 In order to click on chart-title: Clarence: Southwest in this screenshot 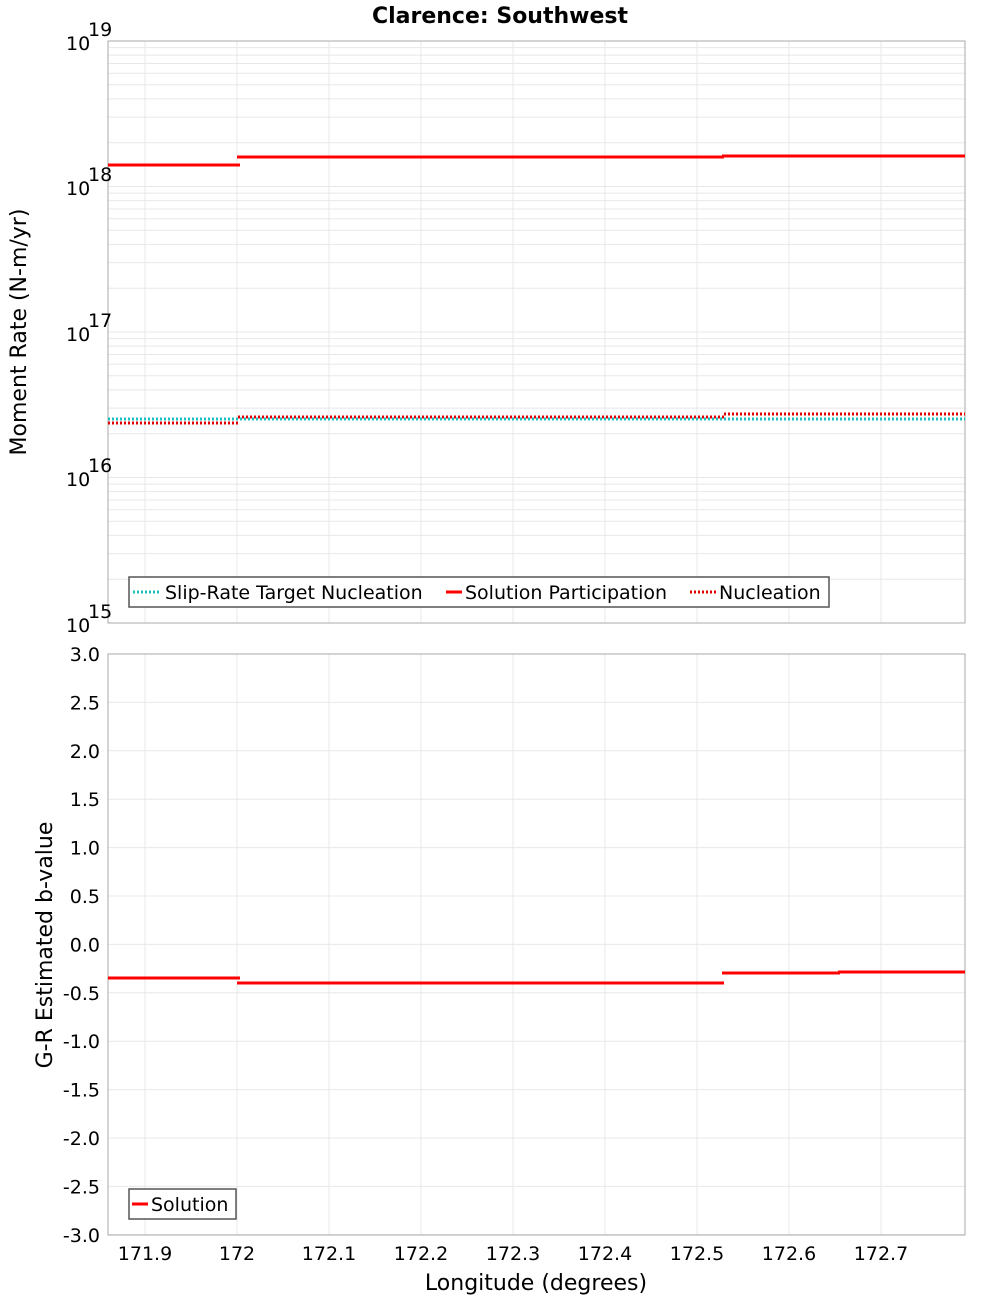, I will do `click(500, 16)`.